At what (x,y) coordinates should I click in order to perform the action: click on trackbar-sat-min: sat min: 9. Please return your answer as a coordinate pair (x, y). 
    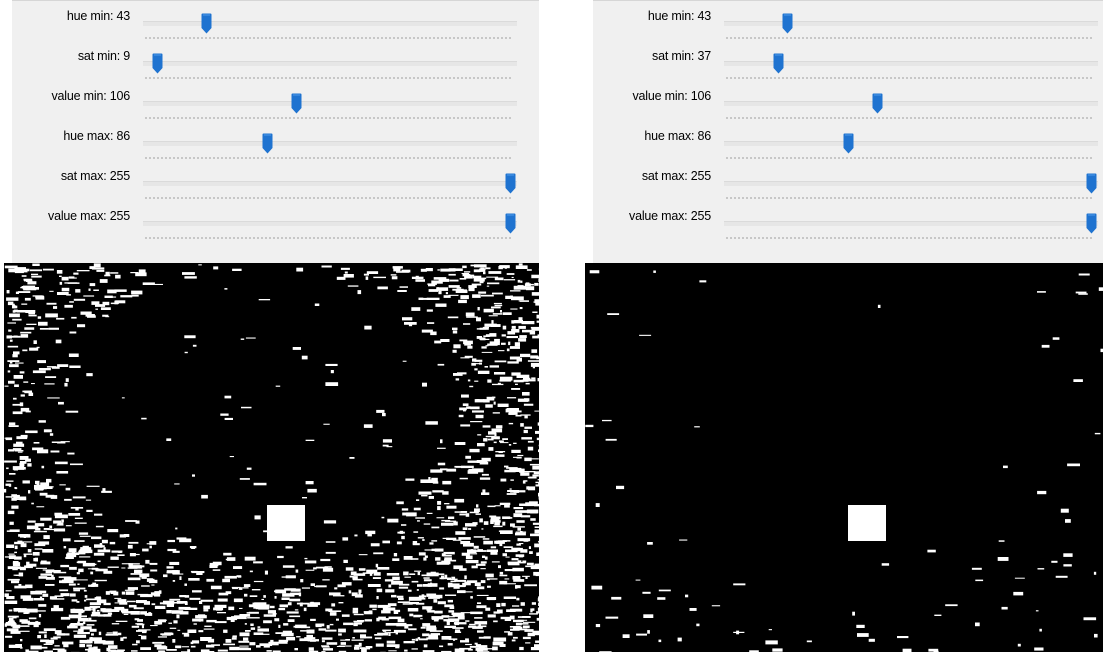
    Looking at the image, I should click on (275, 61).